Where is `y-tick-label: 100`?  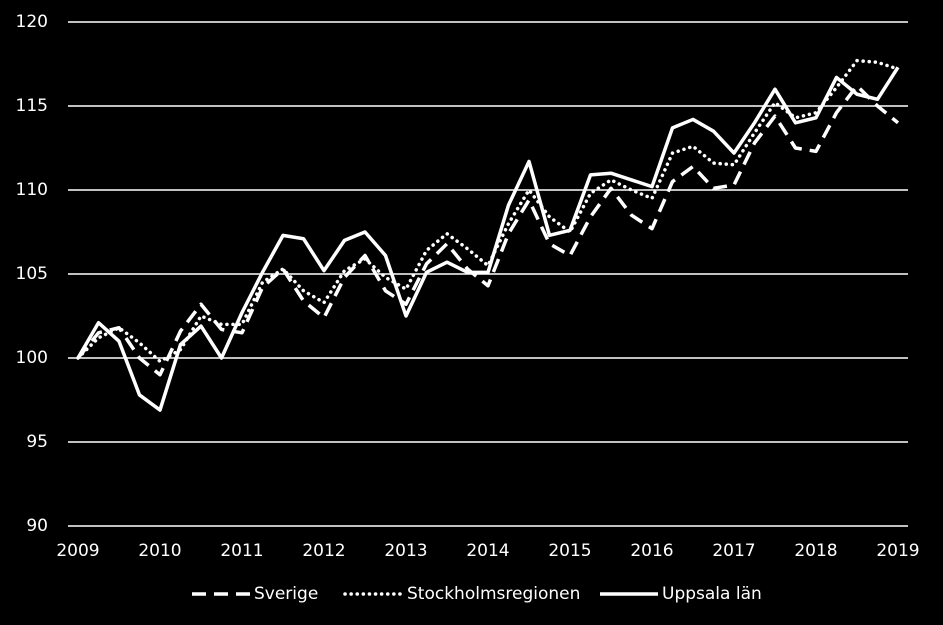
y-tick-label: 100 is located at coordinates (32, 358).